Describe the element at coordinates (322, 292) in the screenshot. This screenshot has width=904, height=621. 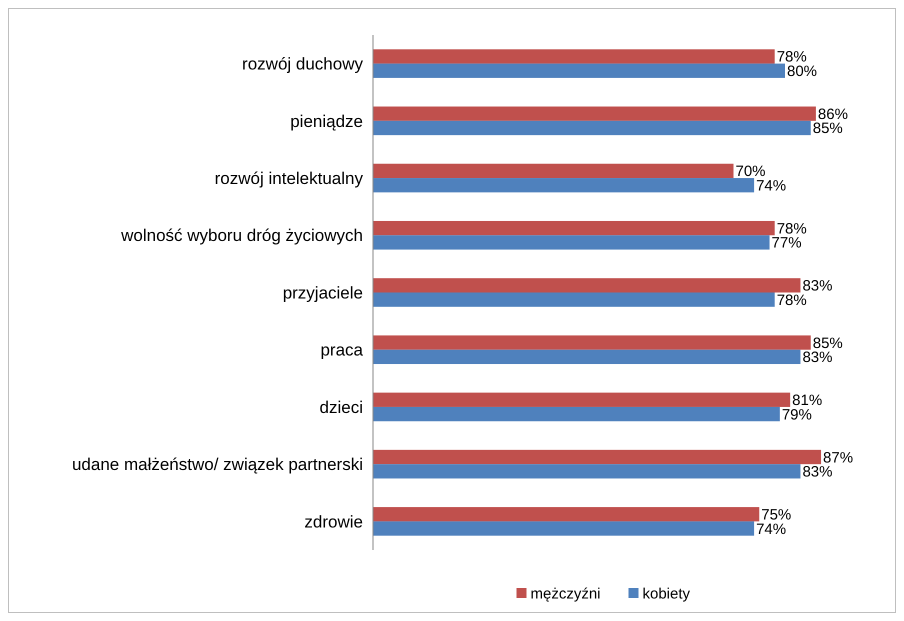
I see `y-tick-label: przyjaciele` at that location.